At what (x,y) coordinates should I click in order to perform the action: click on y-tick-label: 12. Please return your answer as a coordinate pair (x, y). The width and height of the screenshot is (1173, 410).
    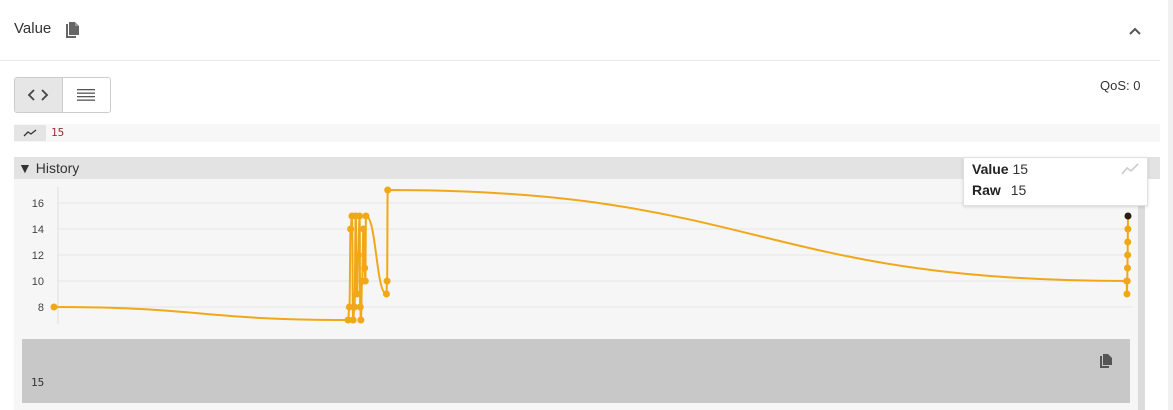
    Looking at the image, I should click on (38, 256).